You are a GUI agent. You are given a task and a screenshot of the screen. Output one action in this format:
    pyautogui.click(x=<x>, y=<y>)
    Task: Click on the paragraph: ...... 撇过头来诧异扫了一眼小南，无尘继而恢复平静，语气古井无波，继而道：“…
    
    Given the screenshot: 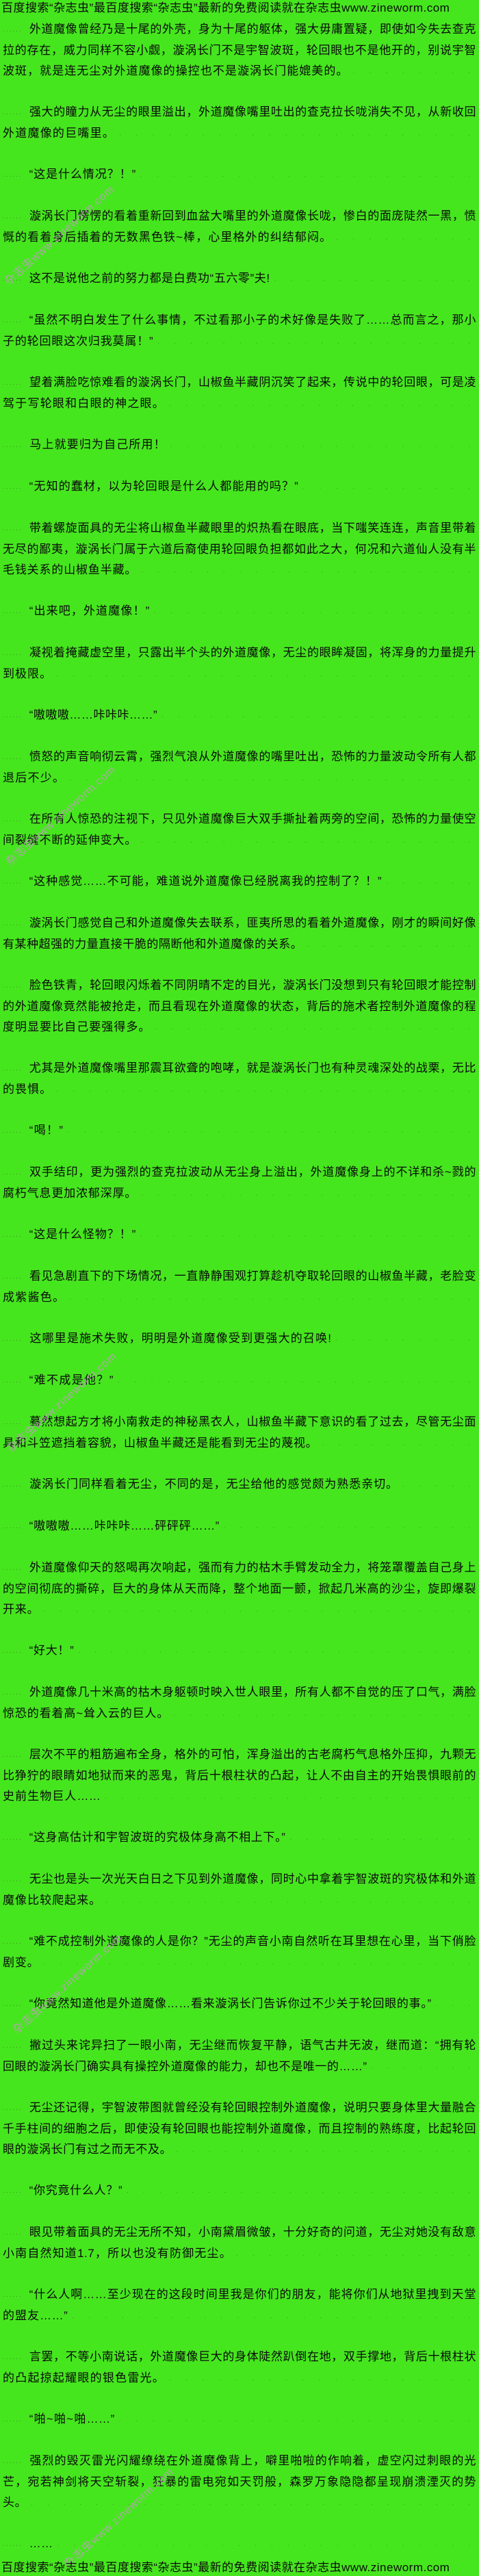 What is the action you would take?
    pyautogui.click(x=239, y=2056)
    